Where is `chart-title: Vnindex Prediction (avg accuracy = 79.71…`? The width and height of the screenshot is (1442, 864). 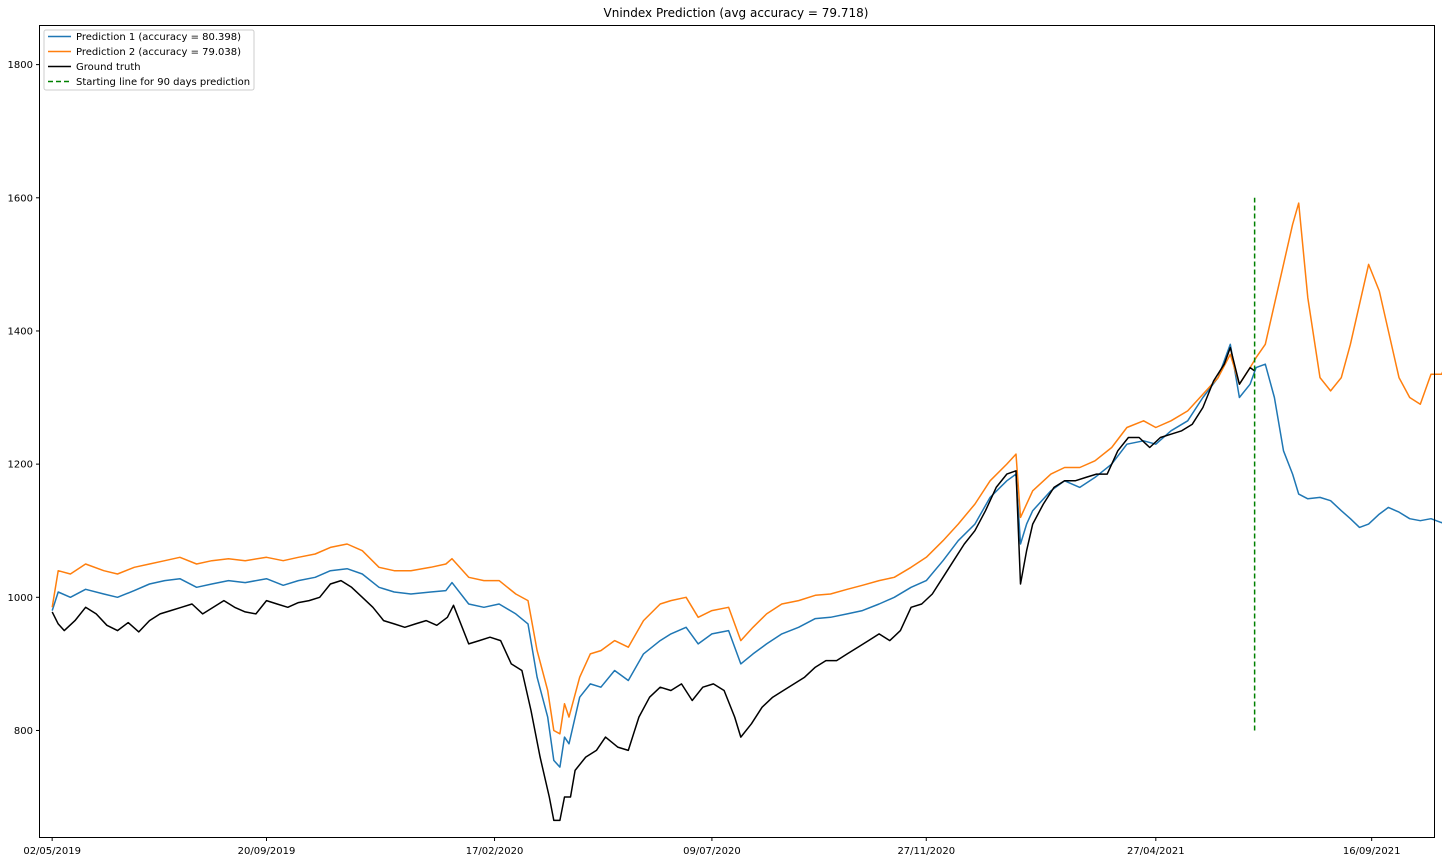
chart-title: Vnindex Prediction (avg accuracy = 79.71… is located at coordinates (736, 13).